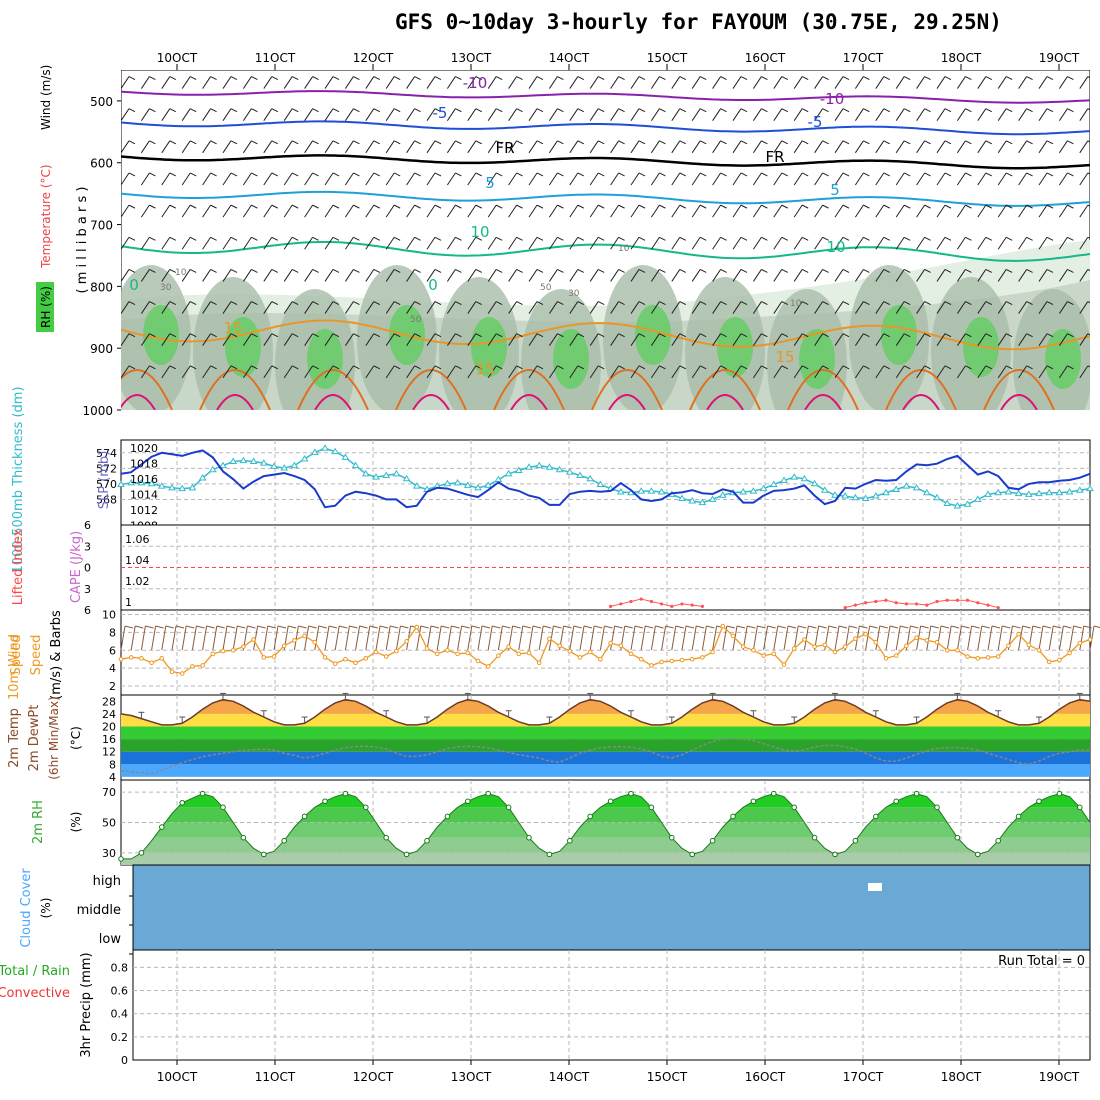  I want to click on top-day-label: 14OCT, so click(569, 58).